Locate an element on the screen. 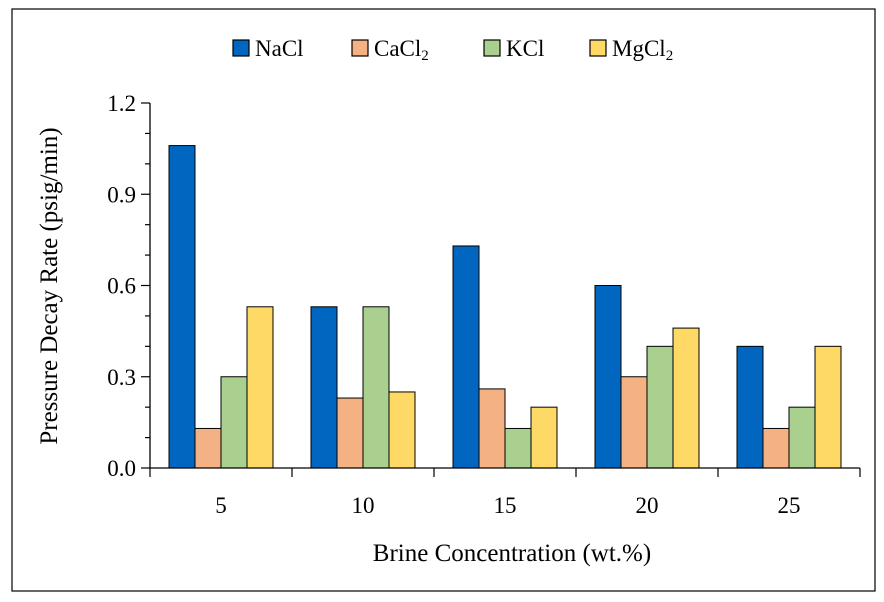  y-tick-label: 0.9 is located at coordinates (121, 194).